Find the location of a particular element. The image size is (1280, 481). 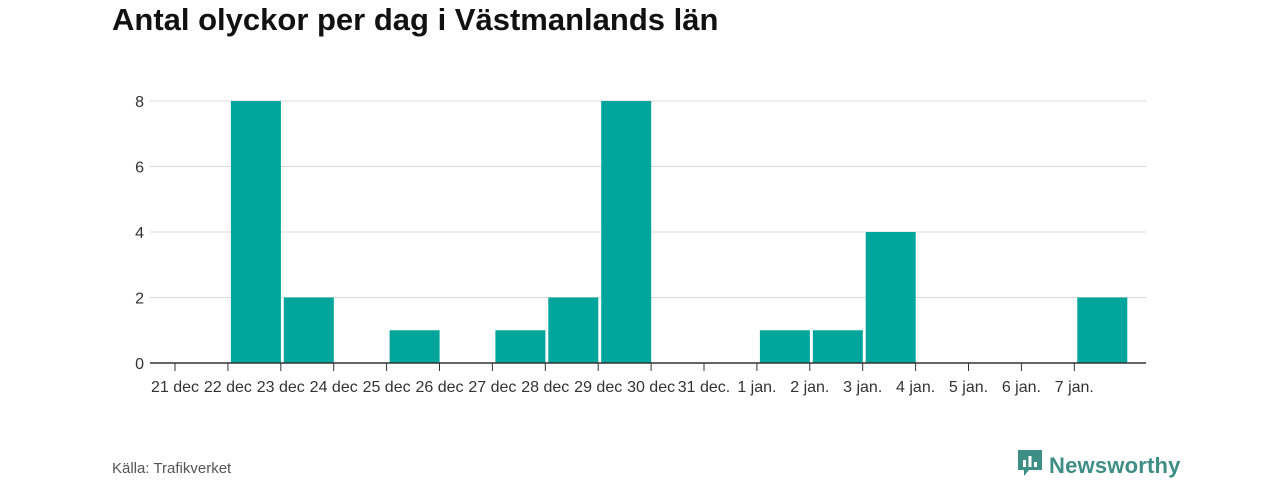

brand-logo: Newsworthy is located at coordinates (1099, 465).